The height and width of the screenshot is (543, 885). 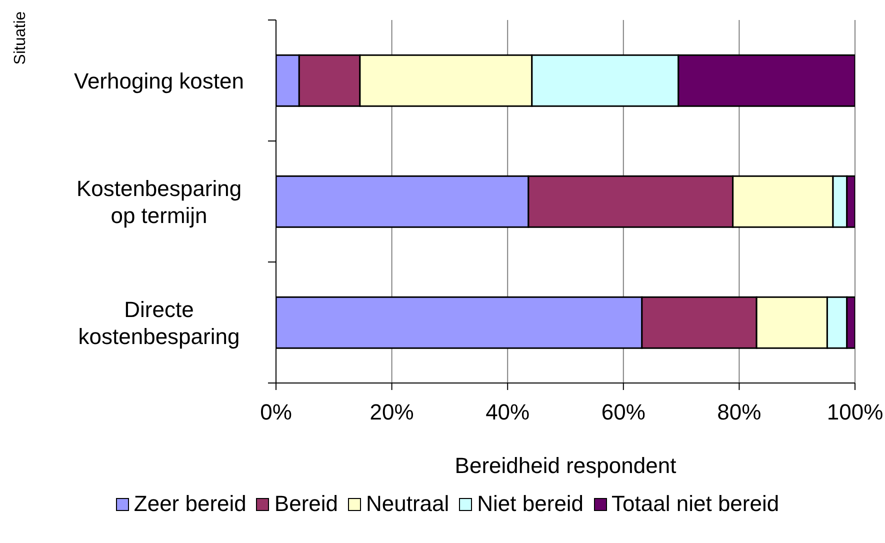 What do you see at coordinates (855, 412) in the screenshot?
I see `x-tick-label: 100%` at bounding box center [855, 412].